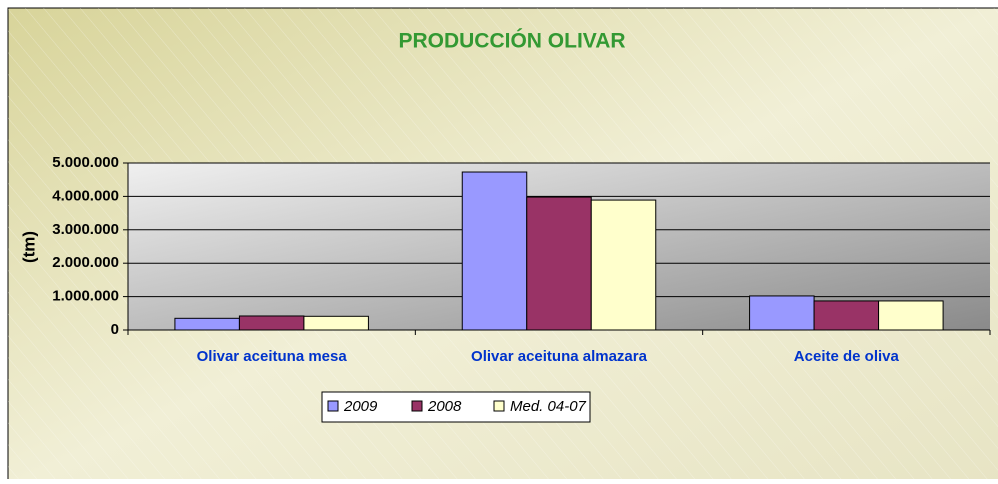 The width and height of the screenshot is (998, 484). Describe the element at coordinates (85, 195) in the screenshot. I see `y-tick-label: 4.000.000` at that location.